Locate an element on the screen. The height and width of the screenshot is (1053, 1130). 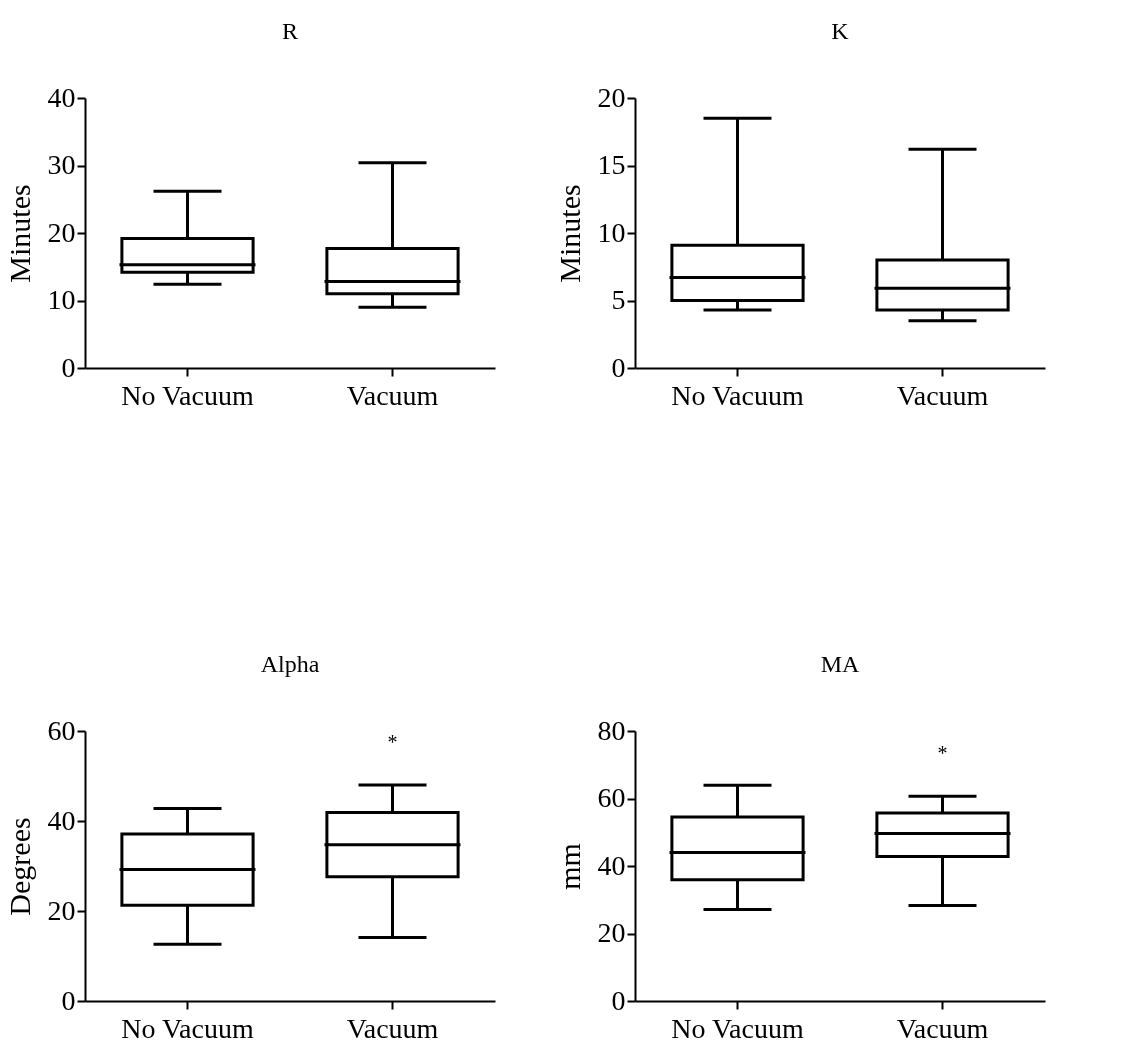
y-tick-label: 5 is located at coordinates (618, 299).